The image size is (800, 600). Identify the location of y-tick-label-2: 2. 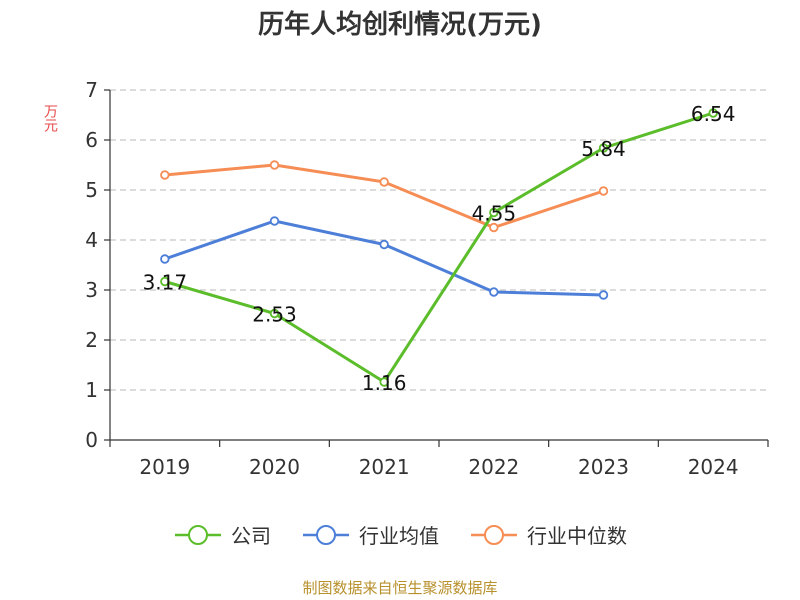
(91, 340).